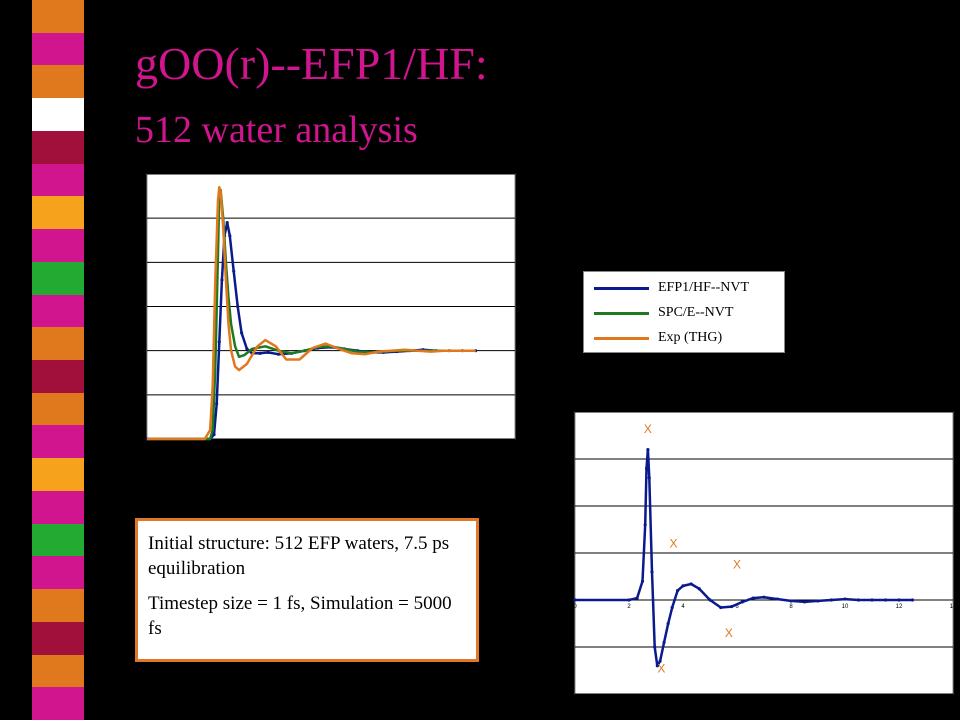  I want to click on chart-legend: EFP1/HF--NVT SPC/E--NVT Exp (THG), so click(684, 312).